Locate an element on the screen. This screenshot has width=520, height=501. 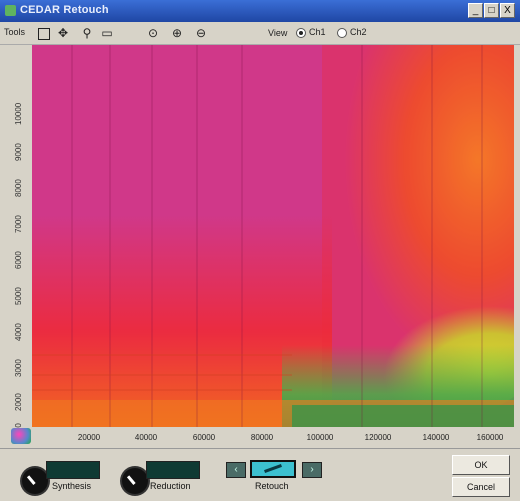
magnify-icon: ⚲ is located at coordinates (87, 33).